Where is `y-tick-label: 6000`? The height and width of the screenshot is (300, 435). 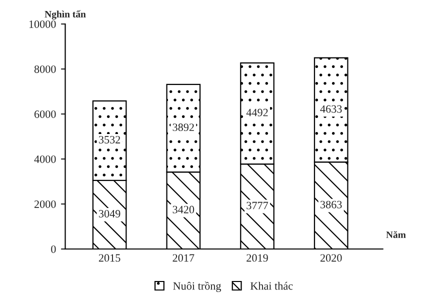 y-tick-label: 6000 is located at coordinates (45, 114).